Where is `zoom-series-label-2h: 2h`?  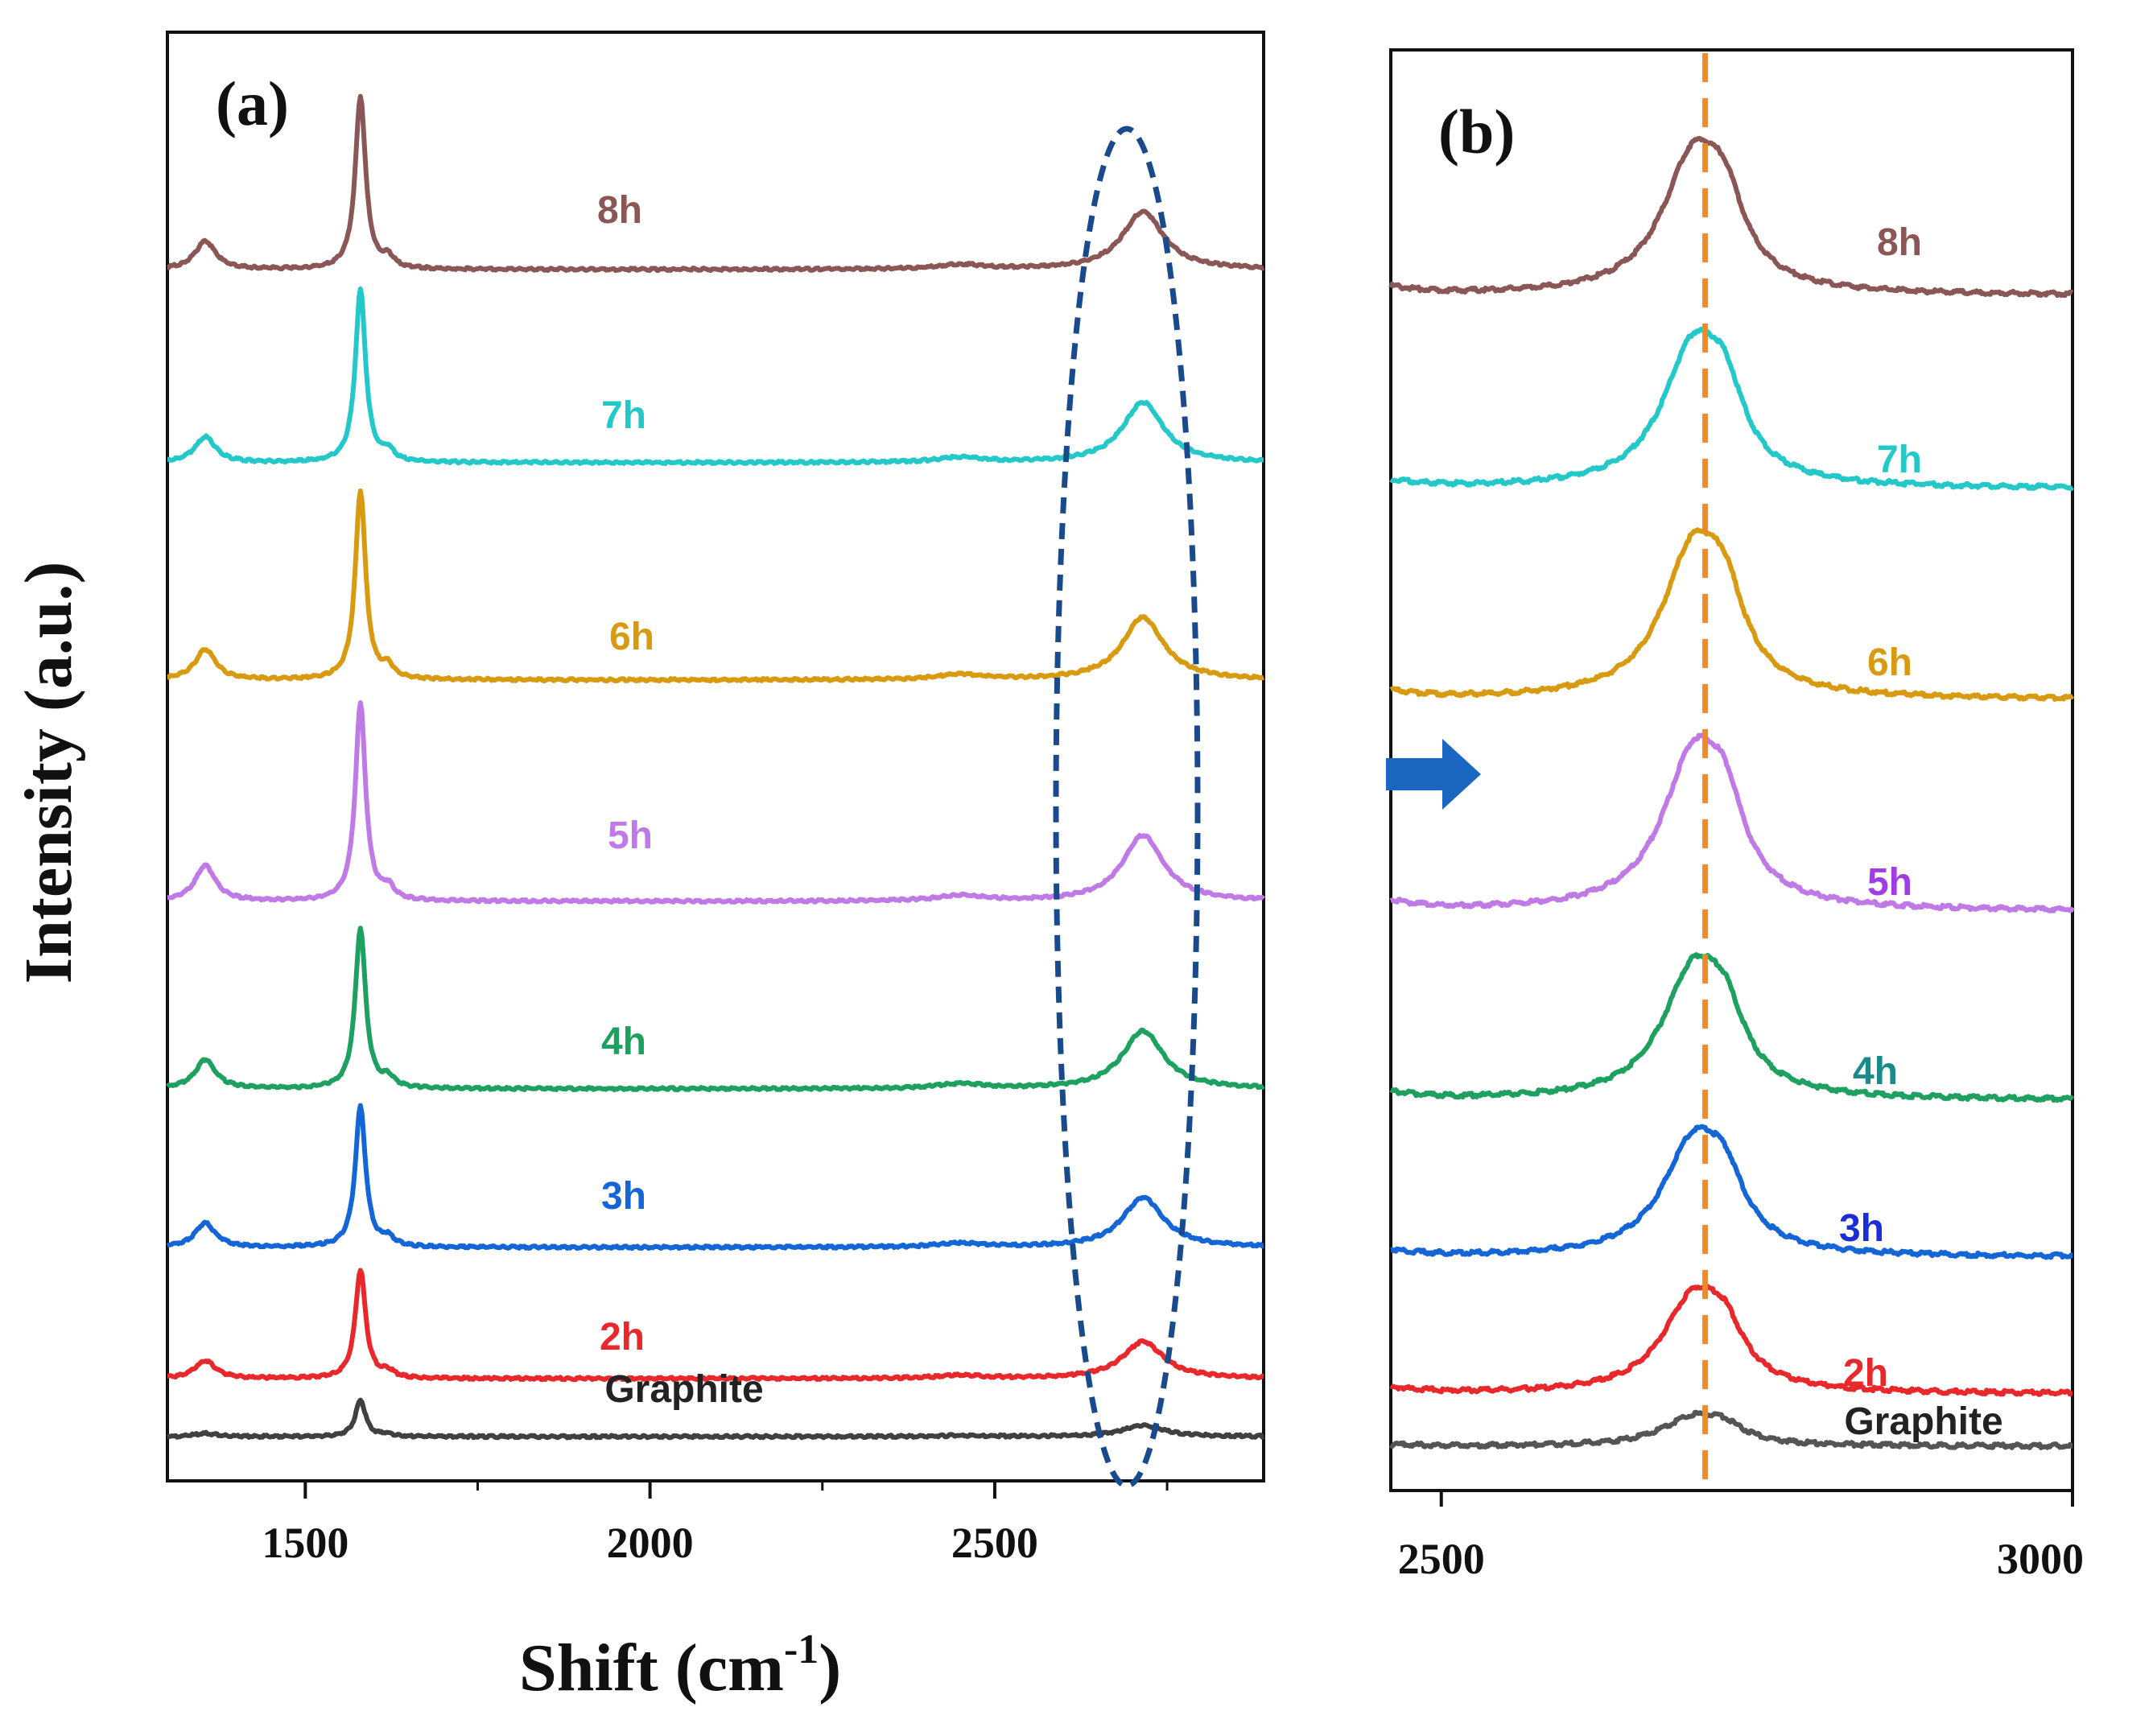 zoom-series-label-2h: 2h is located at coordinates (1865, 1373).